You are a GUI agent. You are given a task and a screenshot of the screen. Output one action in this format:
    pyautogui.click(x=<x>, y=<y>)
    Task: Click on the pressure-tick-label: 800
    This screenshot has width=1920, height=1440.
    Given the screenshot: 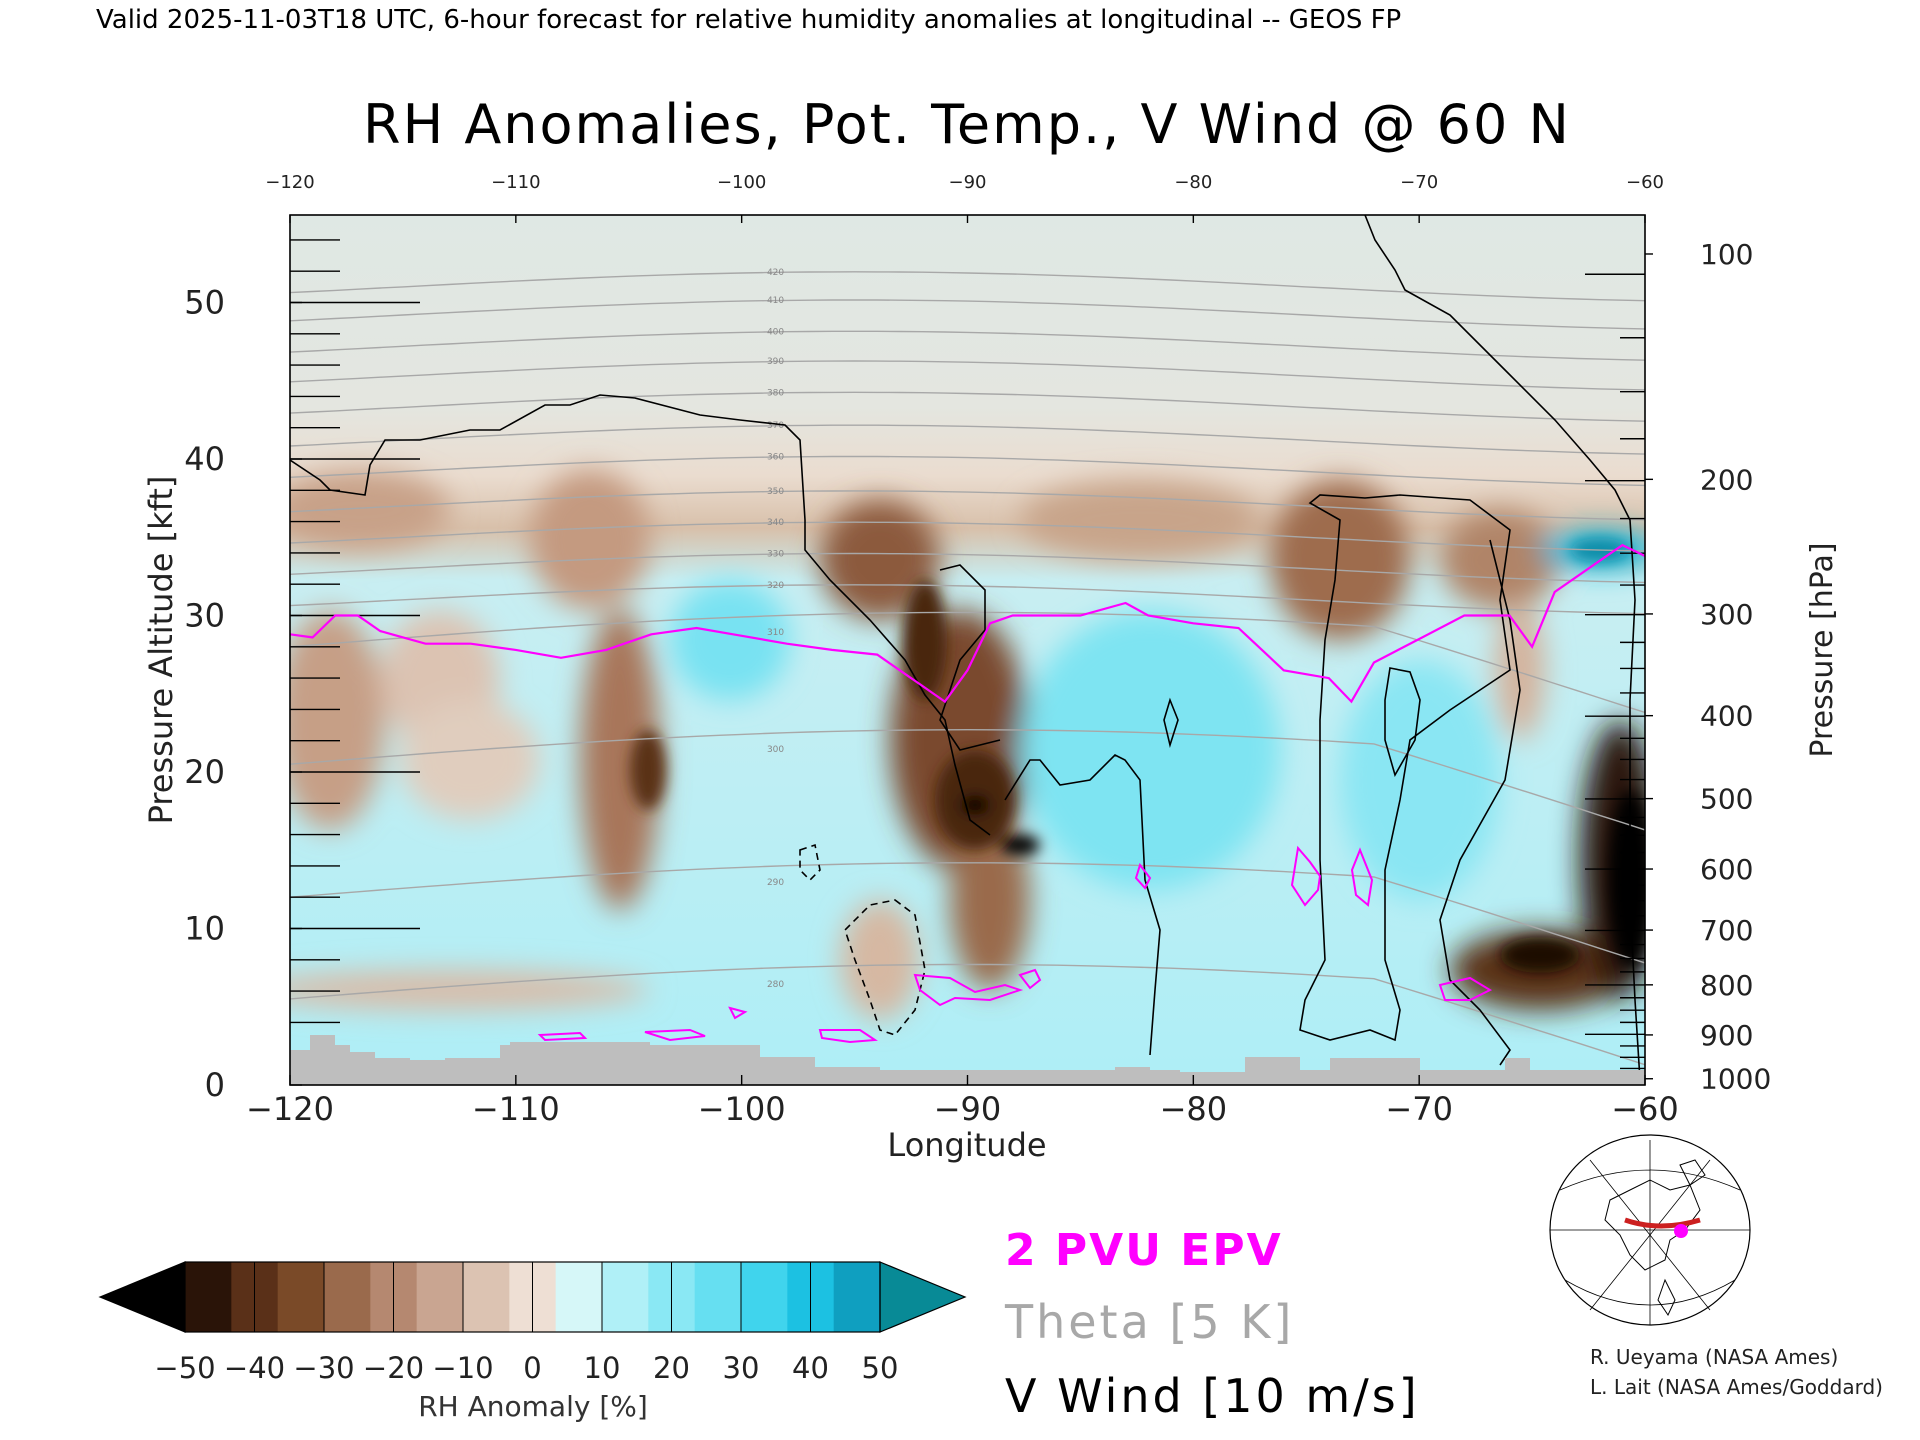 What is the action you would take?
    pyautogui.click(x=1726, y=985)
    